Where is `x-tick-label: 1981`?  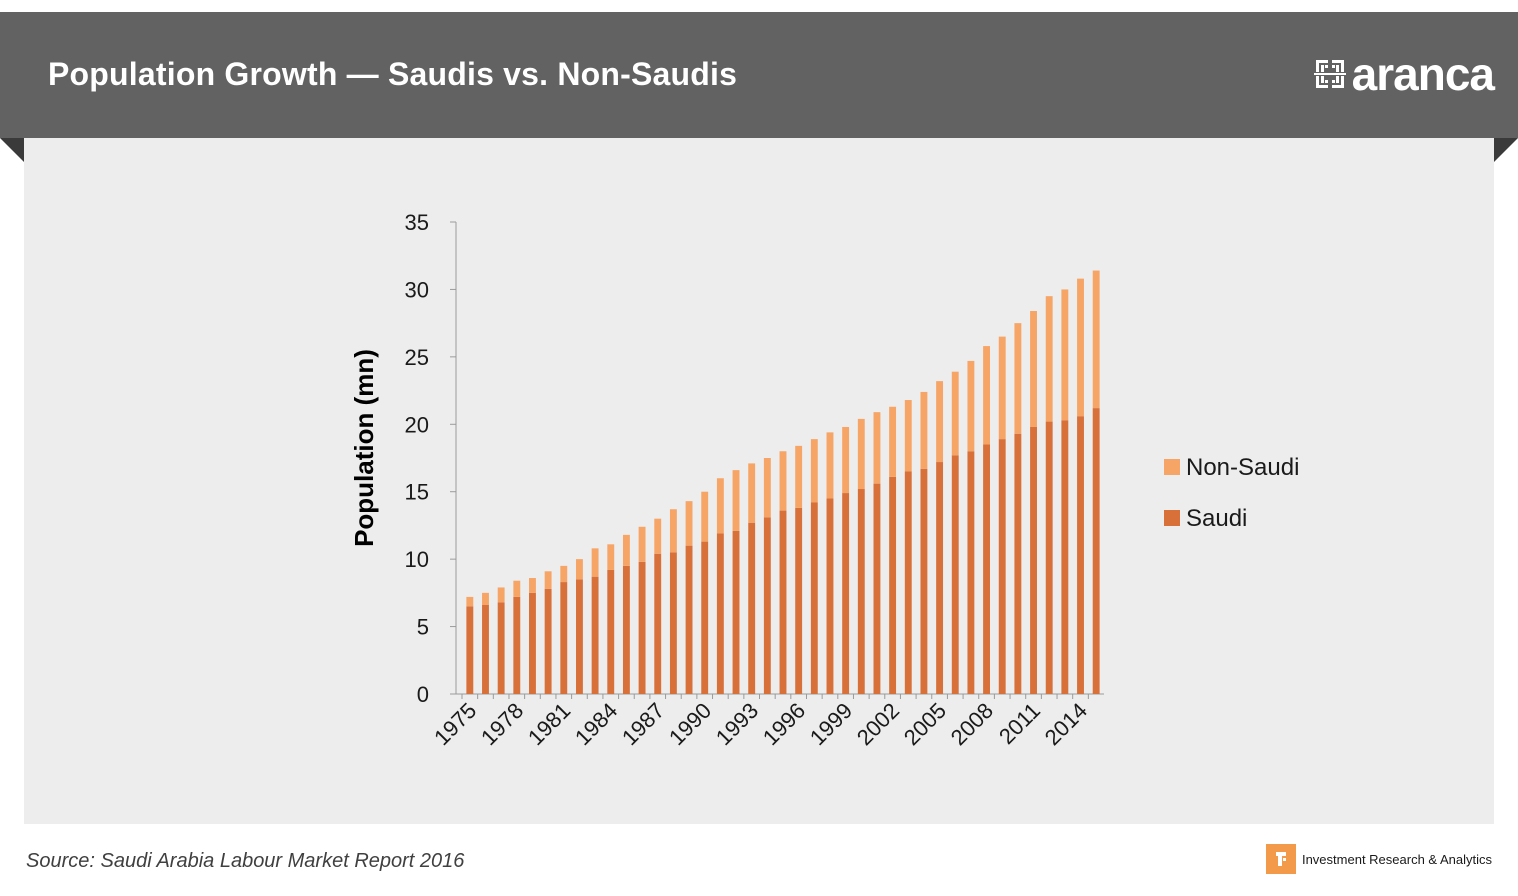
x-tick-label: 1981 is located at coordinates (549, 724).